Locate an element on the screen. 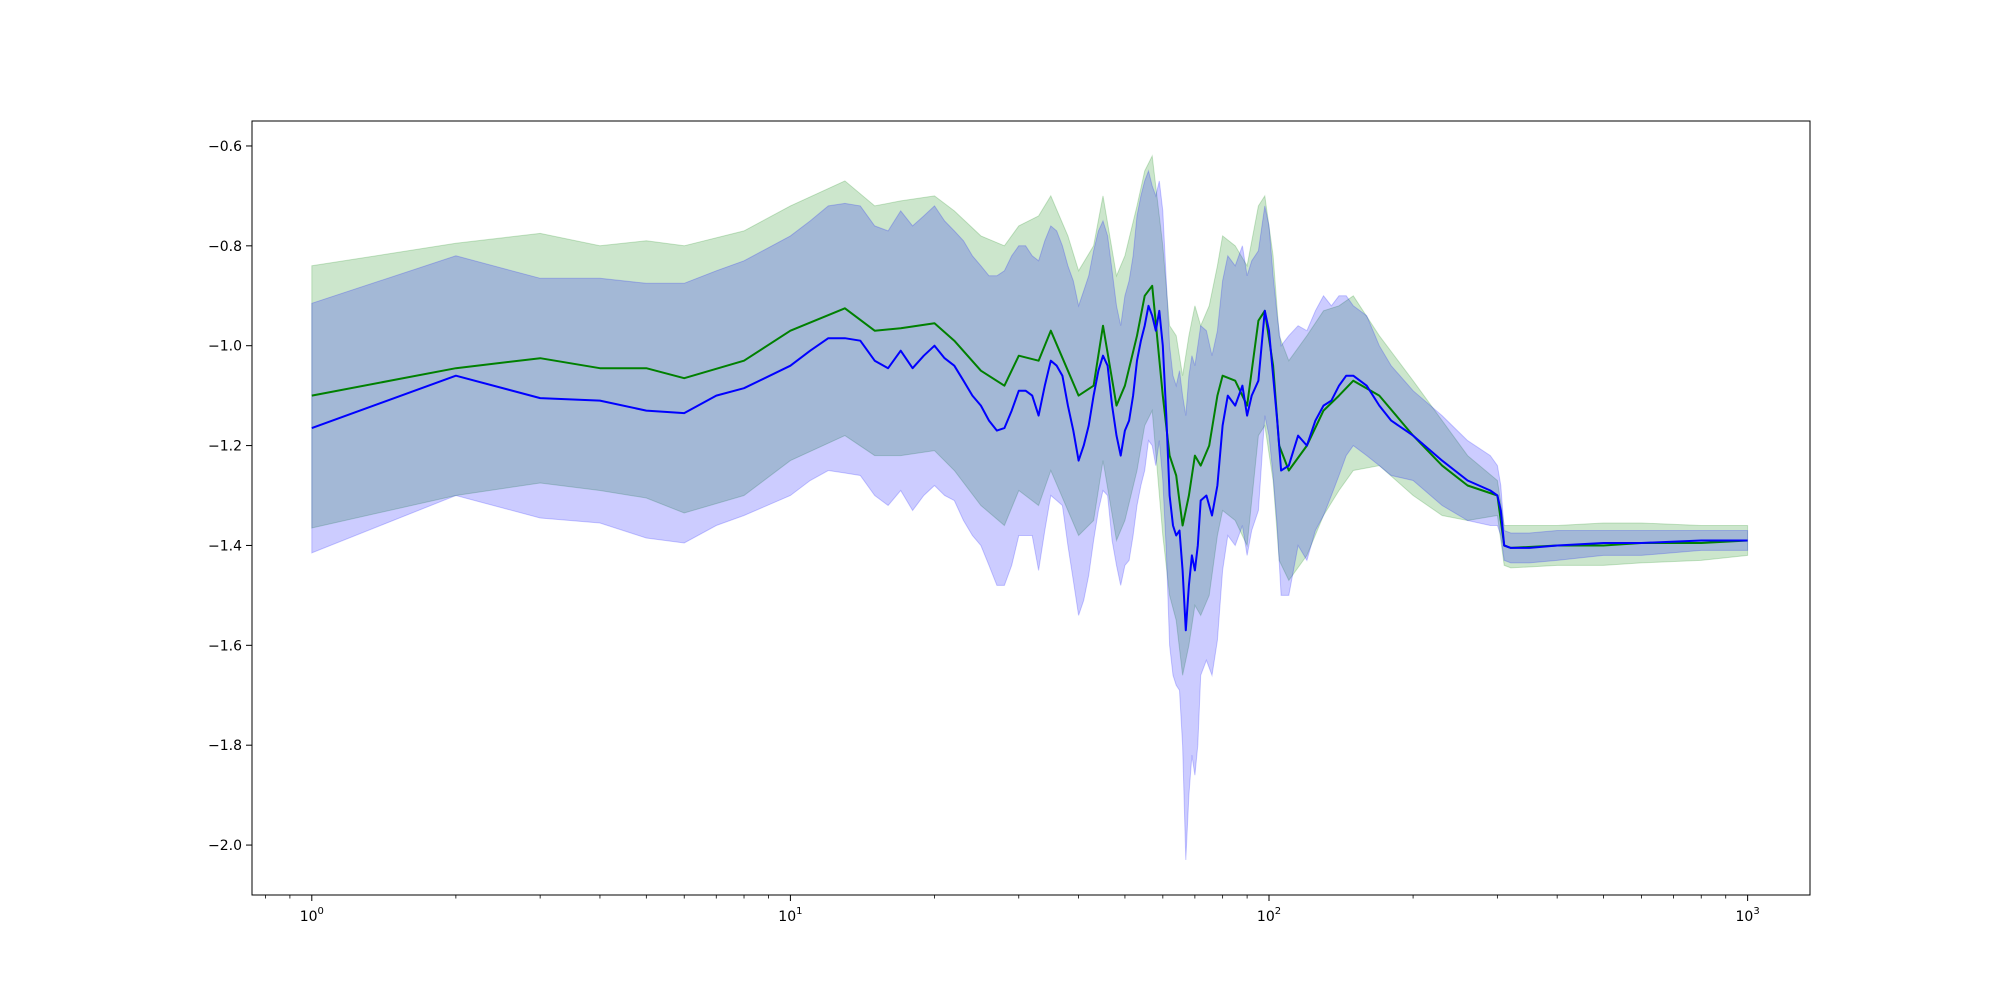 The height and width of the screenshot is (1000, 2000). y-tick-label: −1.2 is located at coordinates (225, 447).